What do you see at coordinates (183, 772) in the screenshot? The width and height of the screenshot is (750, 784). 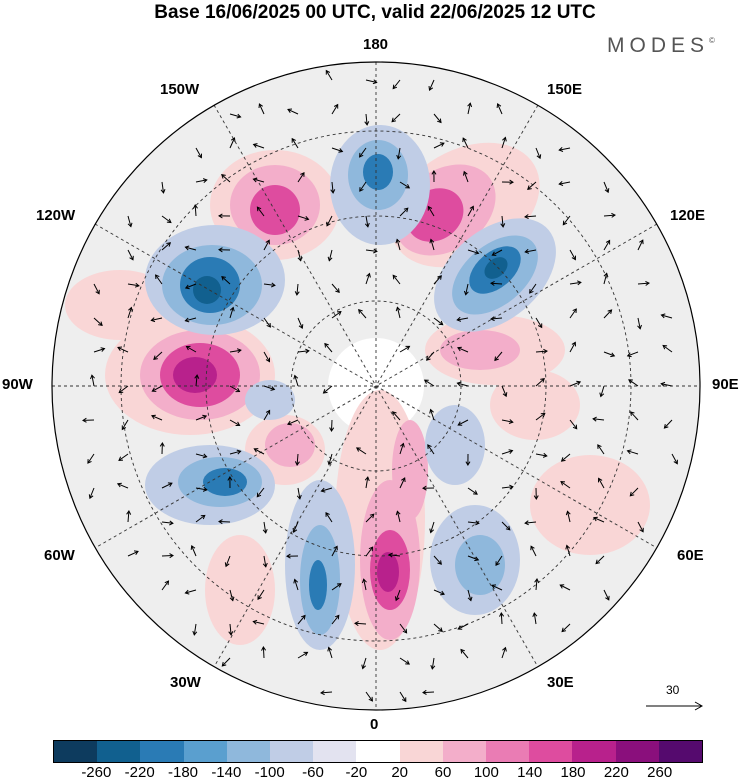 I see `colorbar-tick-label: -180` at bounding box center [183, 772].